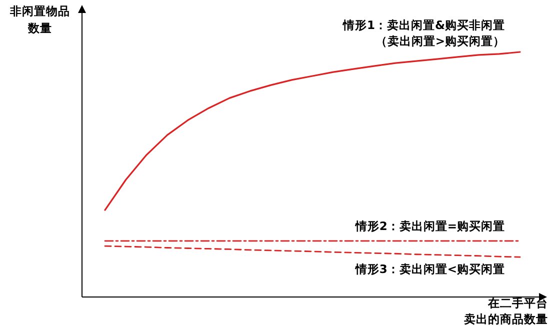 The image size is (553, 326). I want to click on series-label: 情形2：卖出闲置=购买闲置, so click(429, 225).